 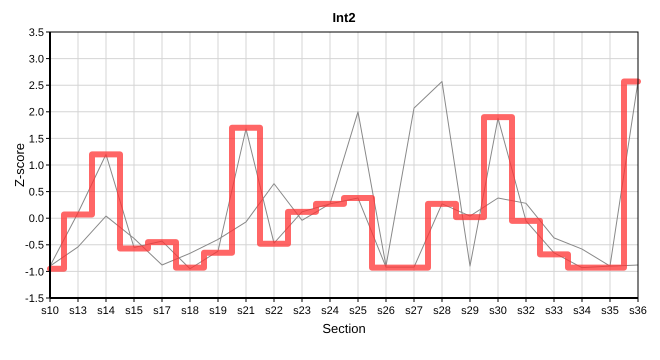 I want to click on x-tick-label: s35, so click(x=610, y=311).